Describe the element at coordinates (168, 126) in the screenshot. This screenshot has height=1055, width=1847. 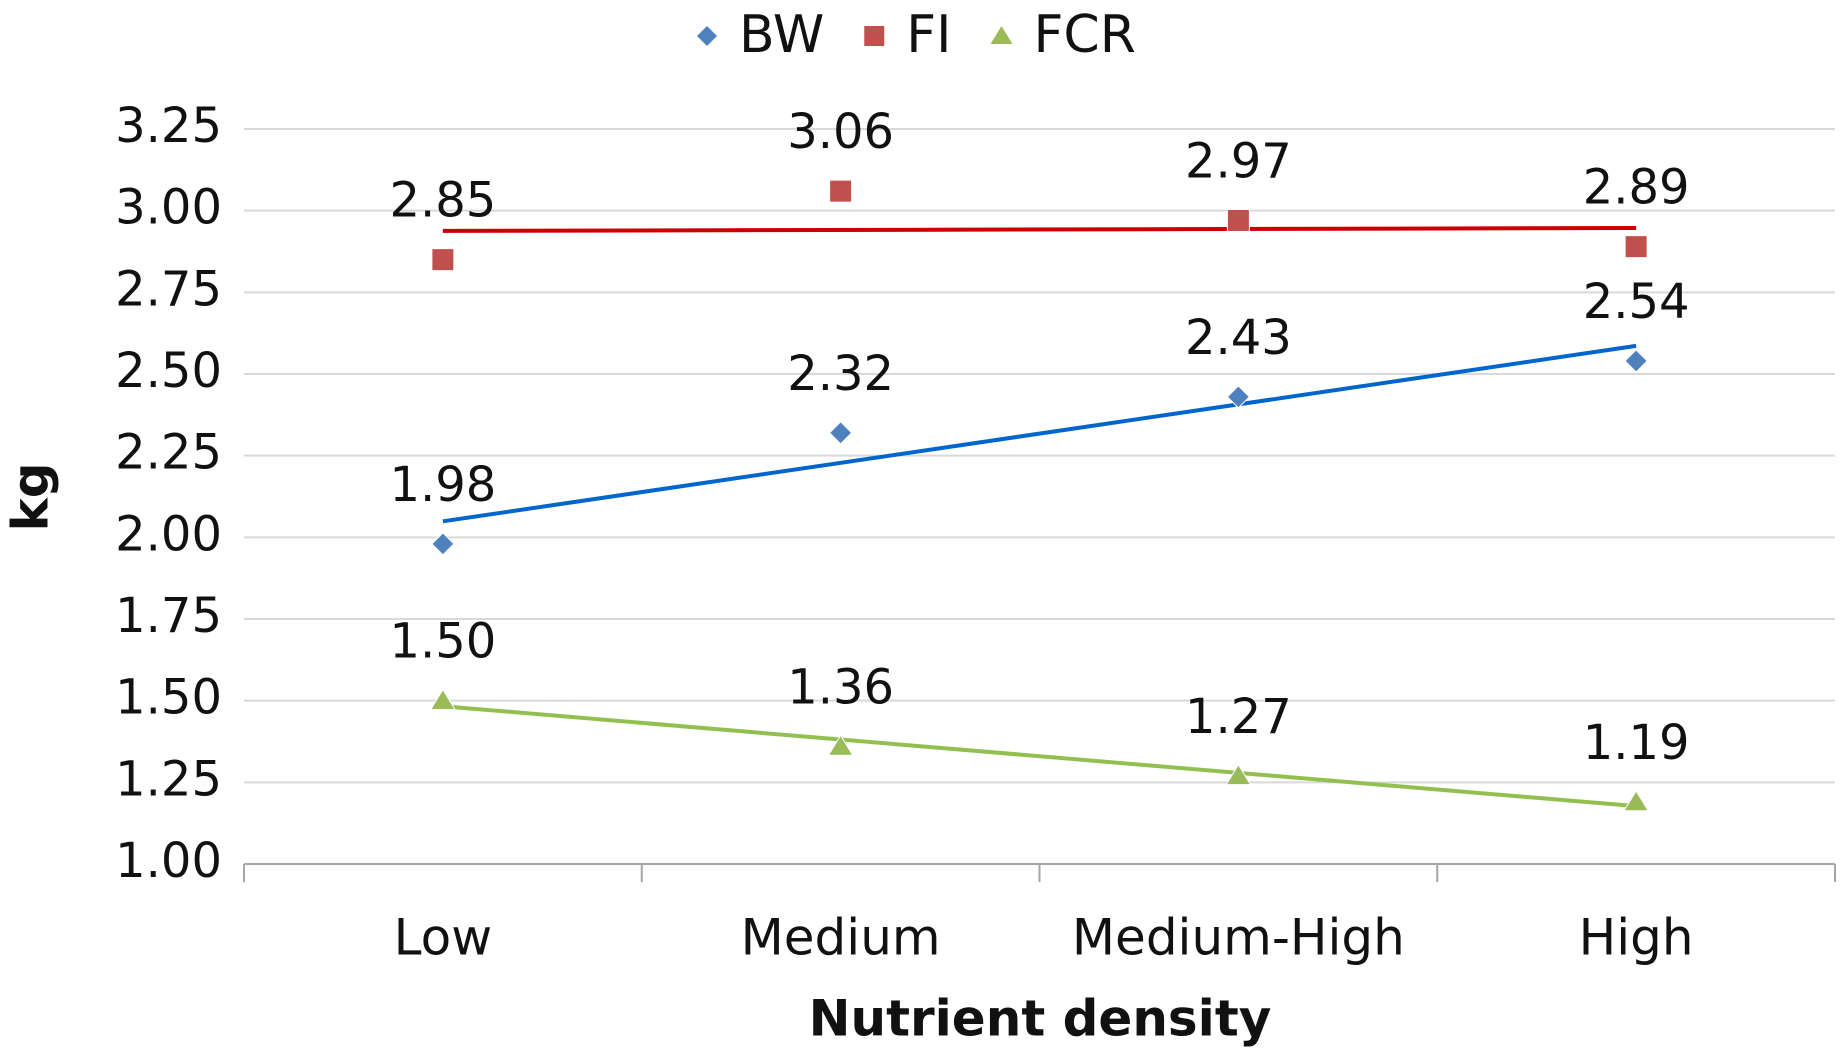
I see `y-tick-label: 3.25` at that location.